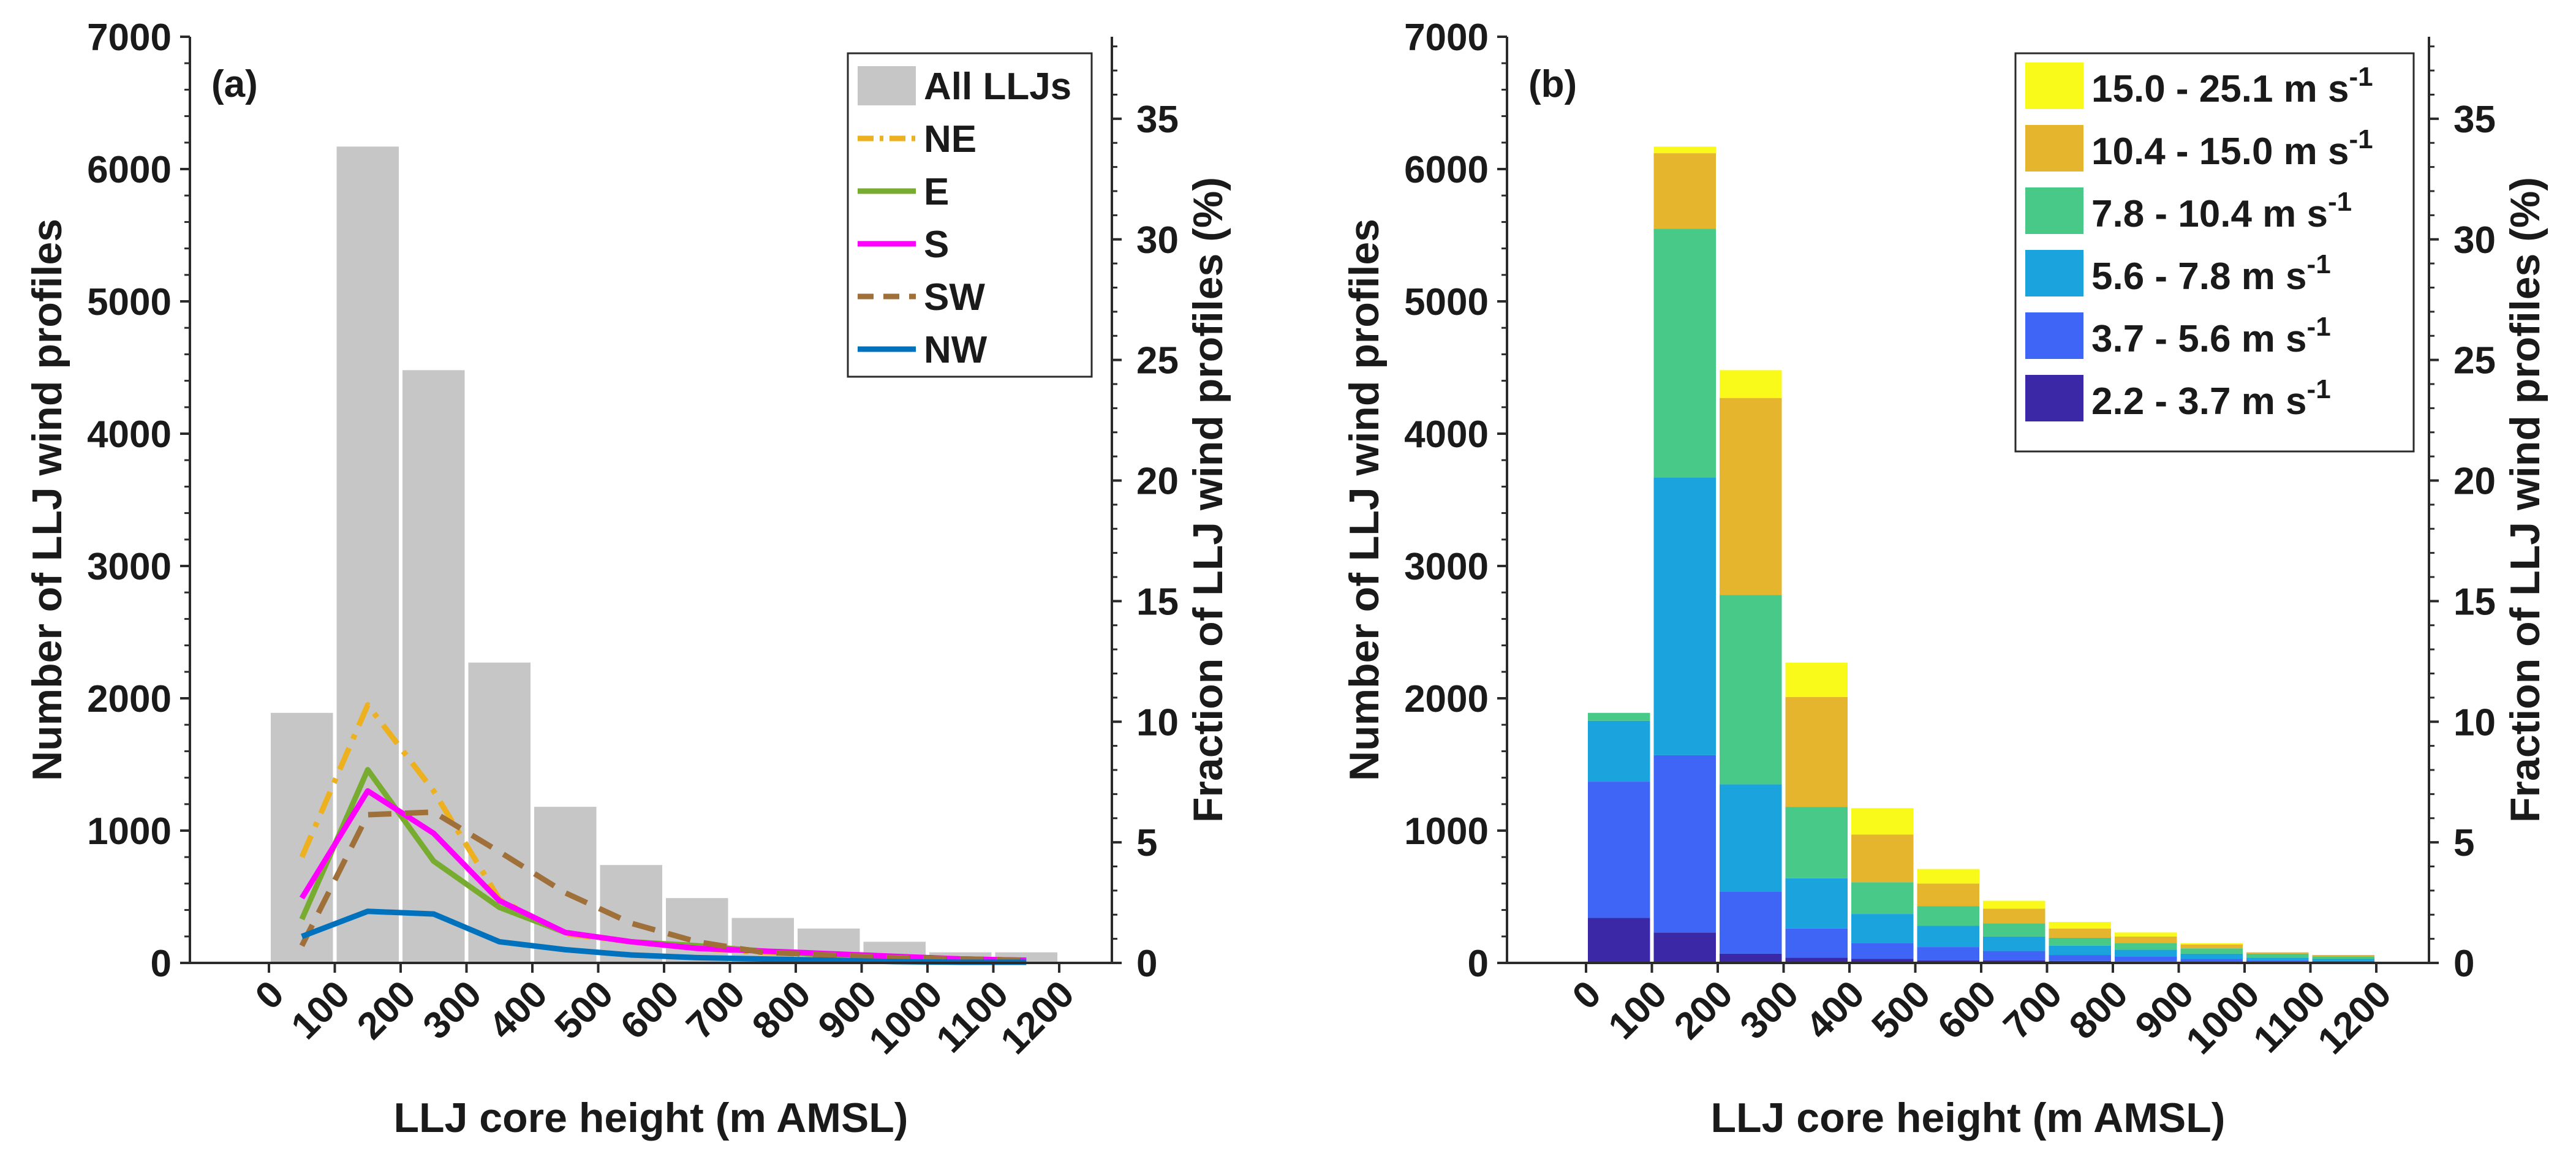 Image resolution: width=2576 pixels, height=1162 pixels. What do you see at coordinates (2220, 151) in the screenshot?
I see `legend-label-main: 10.4 - 15.0 m s` at bounding box center [2220, 151].